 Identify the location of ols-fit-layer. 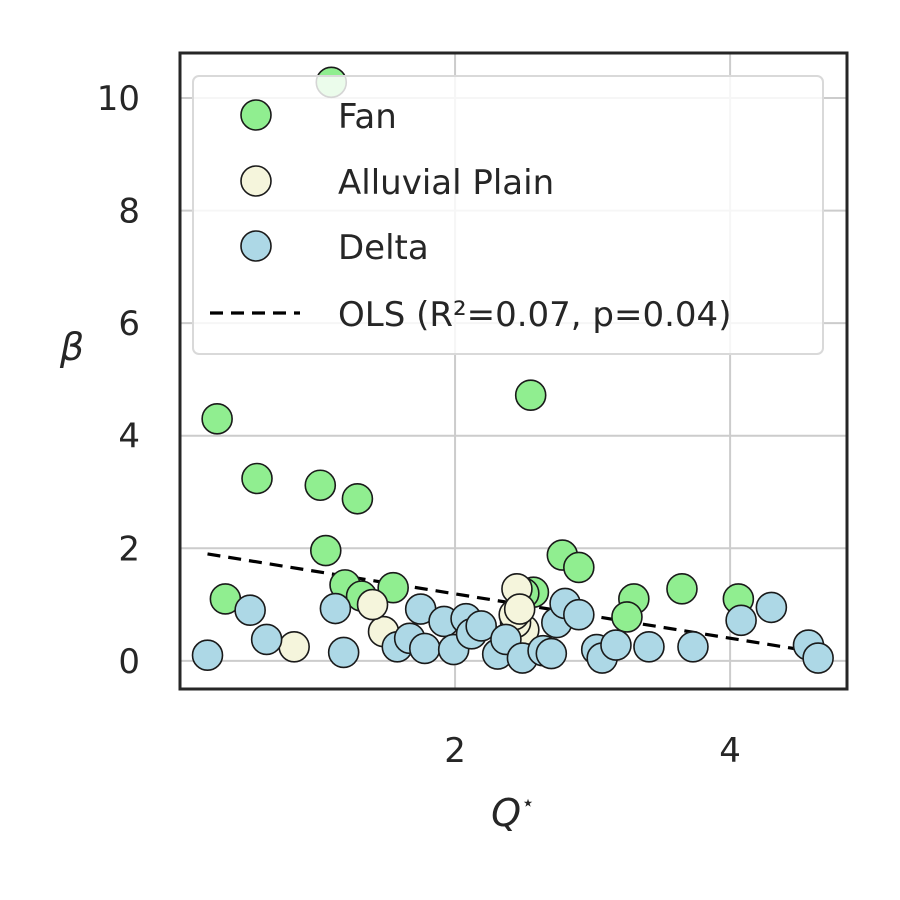
(513, 603).